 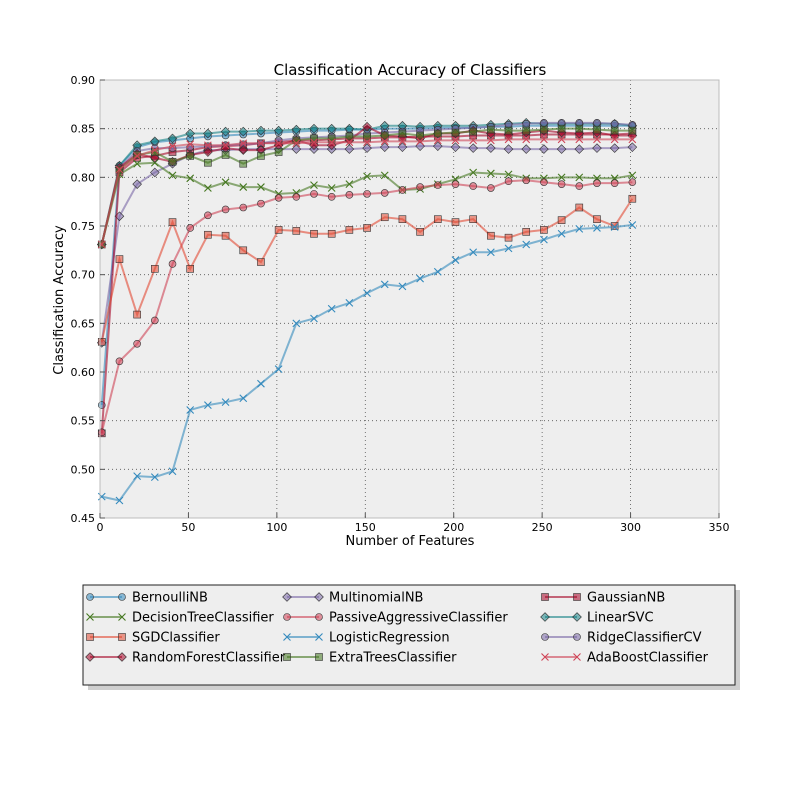 I want to click on y-tick-label: 0.75, so click(x=83, y=226).